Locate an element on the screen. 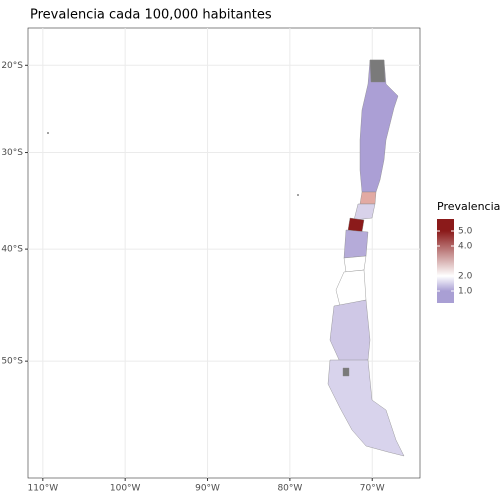  title: Prevalencia cada 100,000 habitantes is located at coordinates (151, 15).